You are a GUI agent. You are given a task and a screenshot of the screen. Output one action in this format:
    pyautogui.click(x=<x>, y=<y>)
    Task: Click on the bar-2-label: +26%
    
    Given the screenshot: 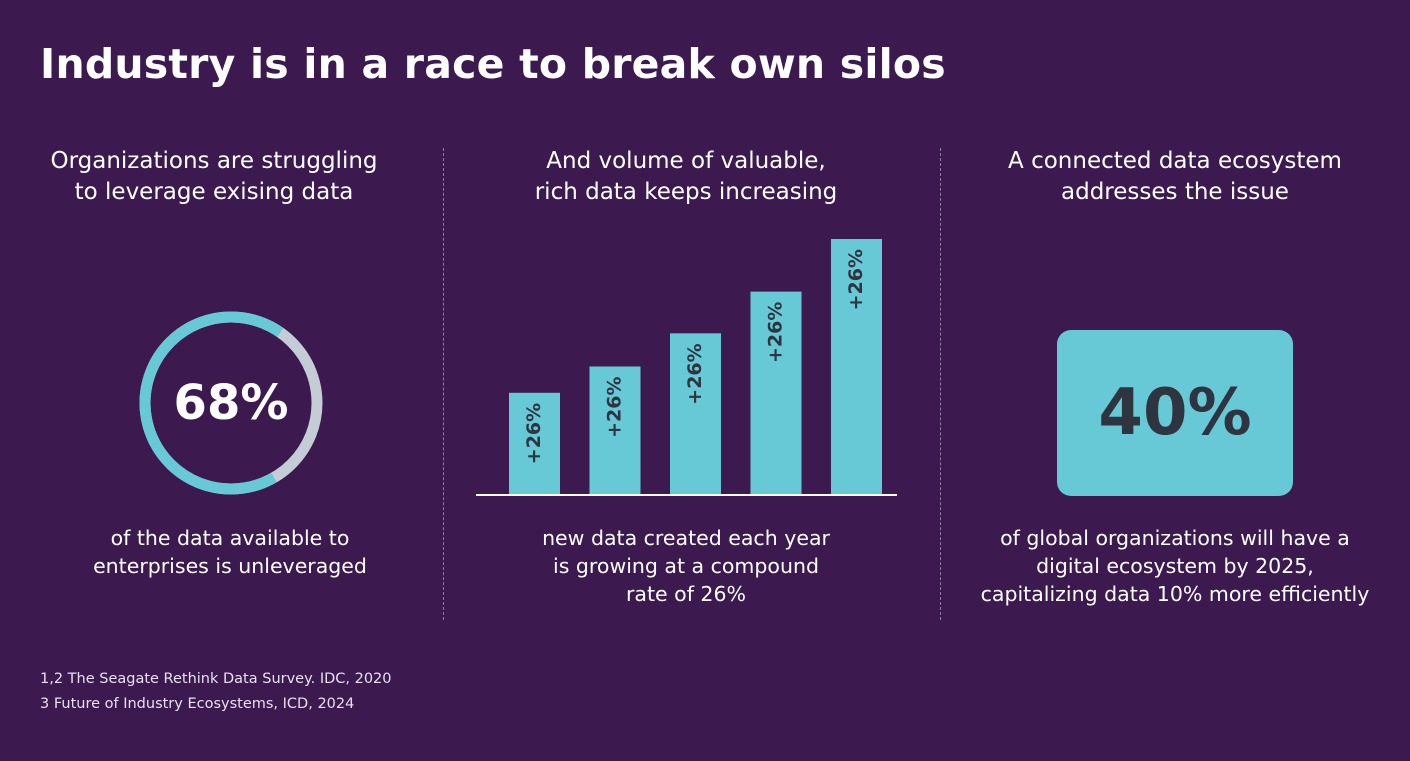 What is the action you would take?
    pyautogui.click(x=615, y=407)
    